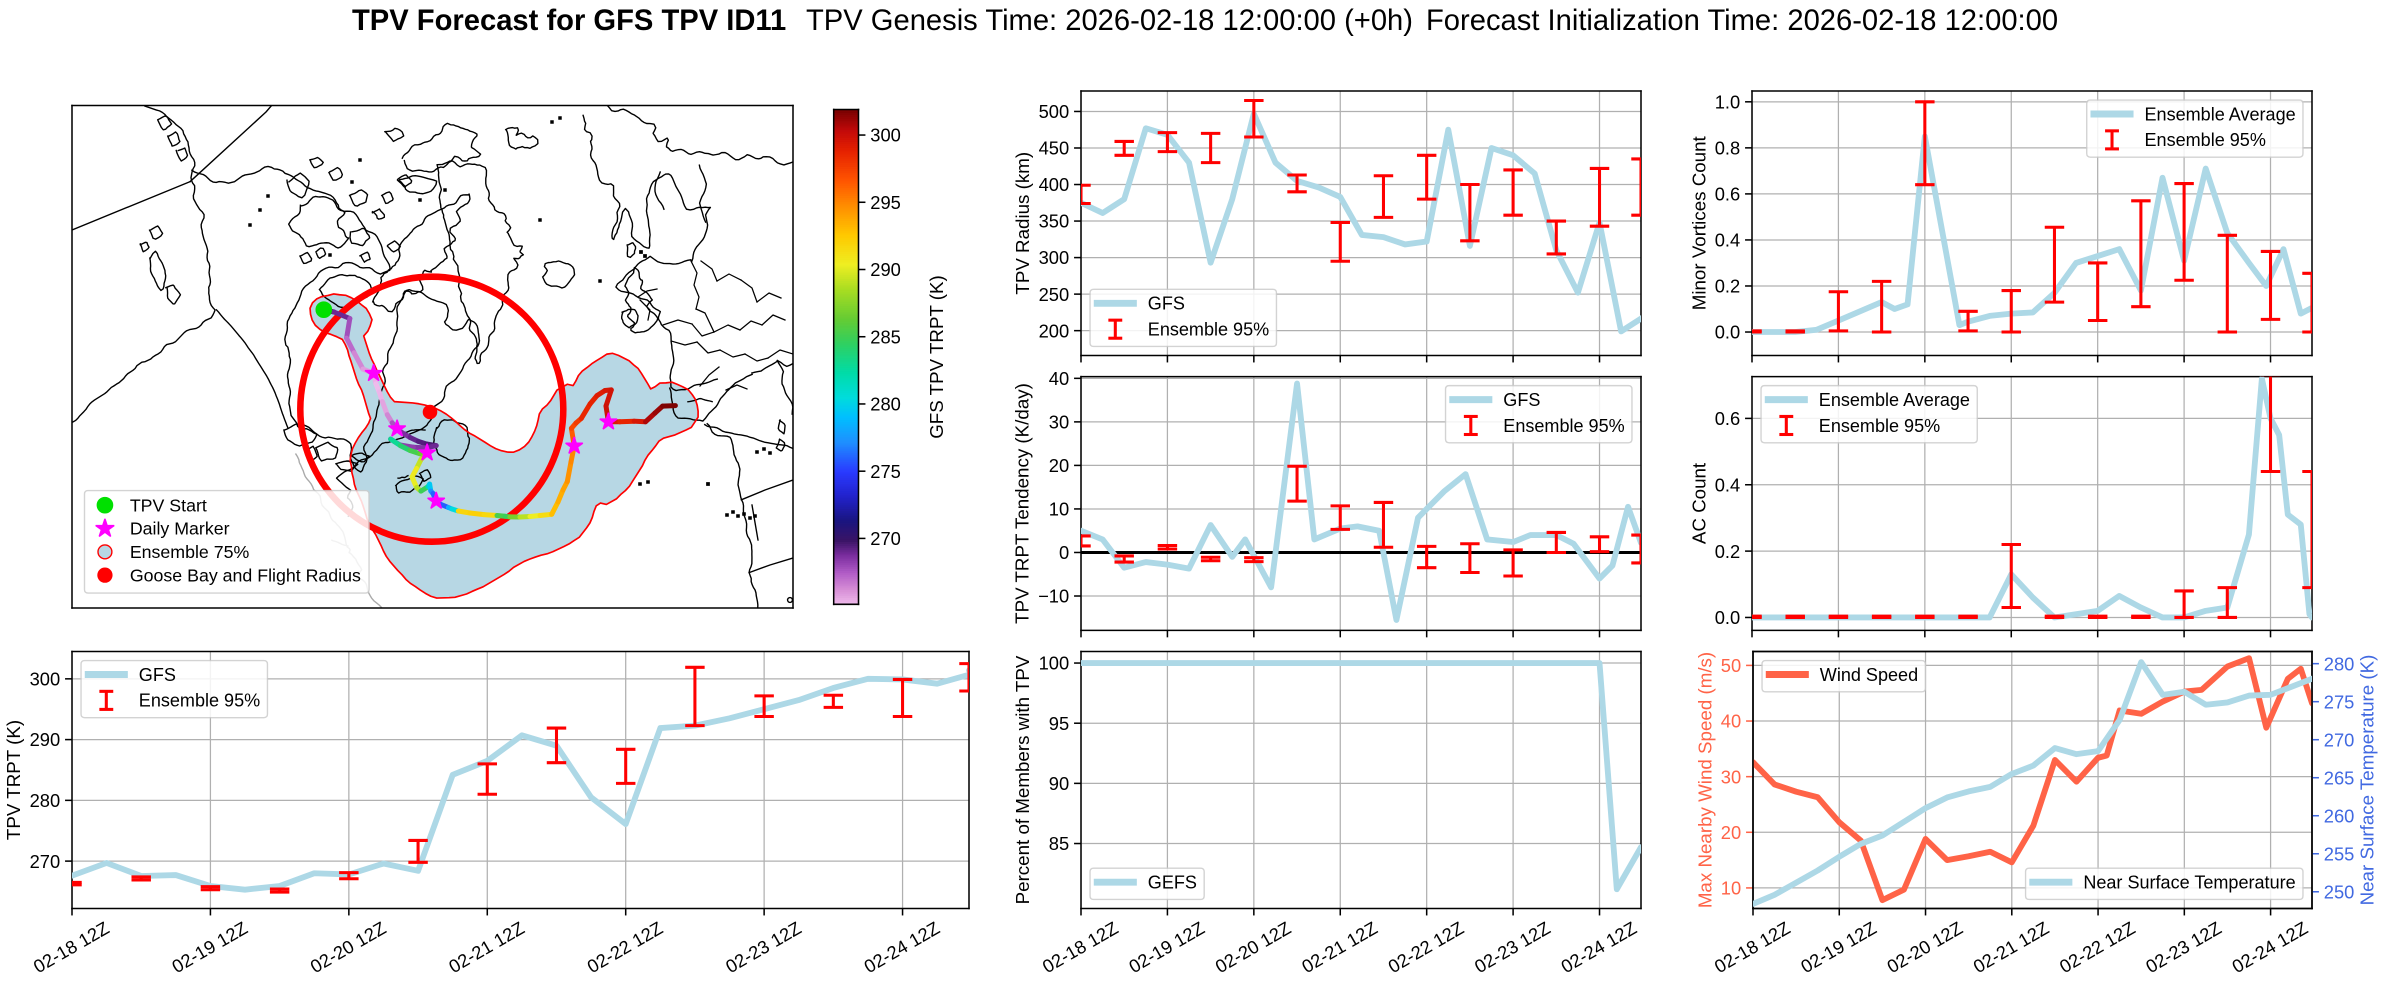  What do you see at coordinates (1022, 503) in the screenshot?
I see `svg-text: TPV TRPT Tendency (K/day)` at bounding box center [1022, 503].